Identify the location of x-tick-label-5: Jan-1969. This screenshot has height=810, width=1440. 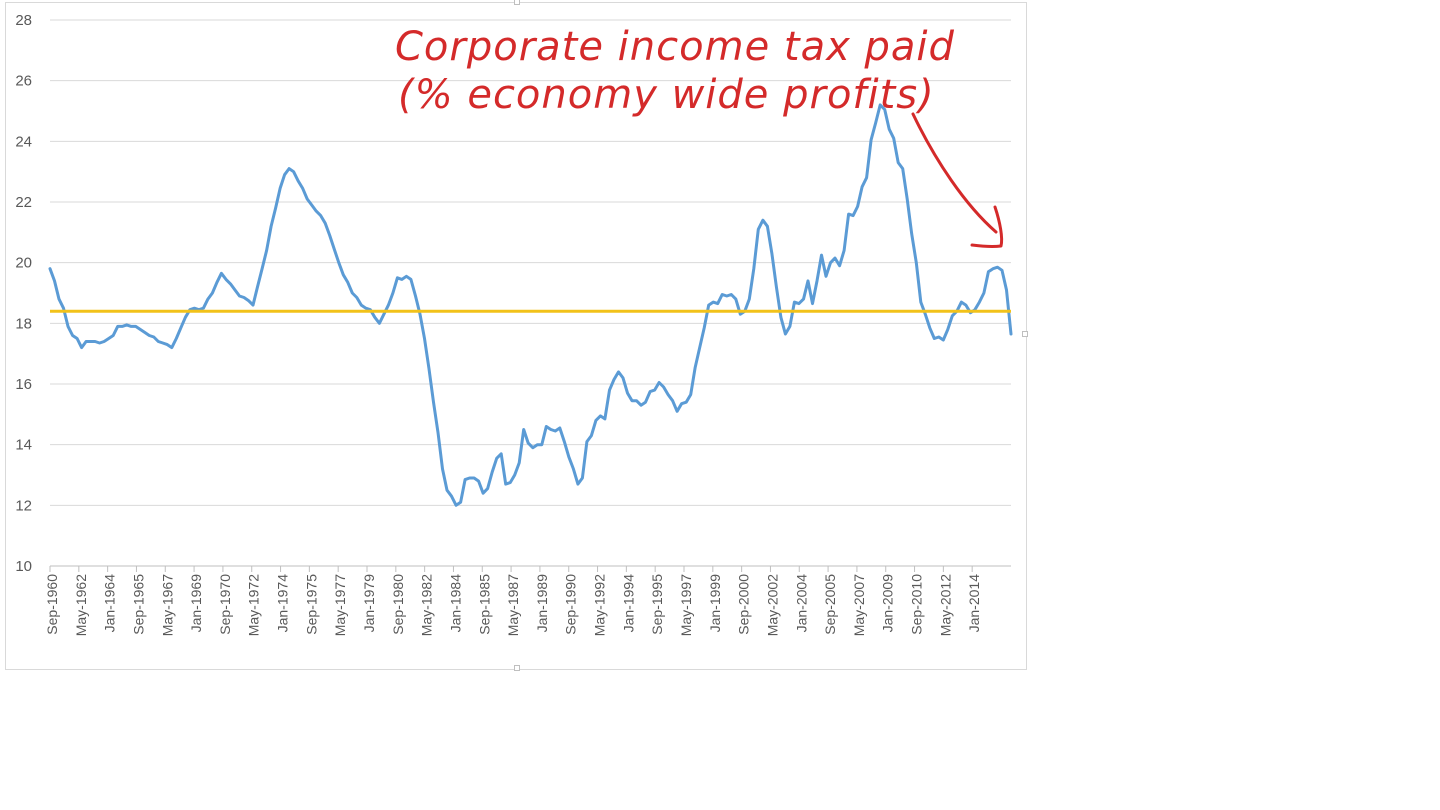
(196, 603).